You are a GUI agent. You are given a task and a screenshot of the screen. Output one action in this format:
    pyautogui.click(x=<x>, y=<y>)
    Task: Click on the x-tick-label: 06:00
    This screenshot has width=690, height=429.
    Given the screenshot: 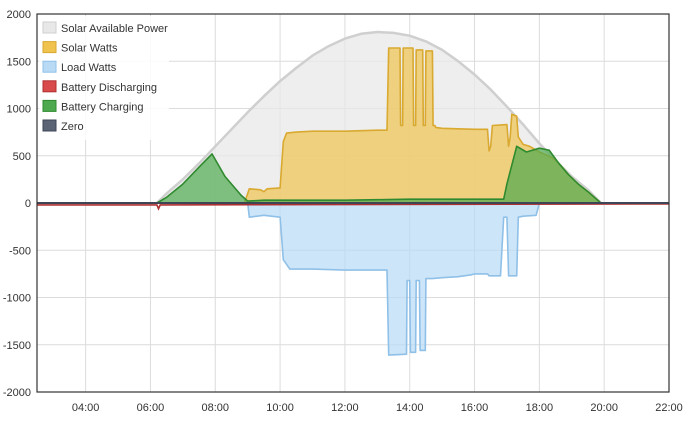 What is the action you would take?
    pyautogui.click(x=151, y=408)
    